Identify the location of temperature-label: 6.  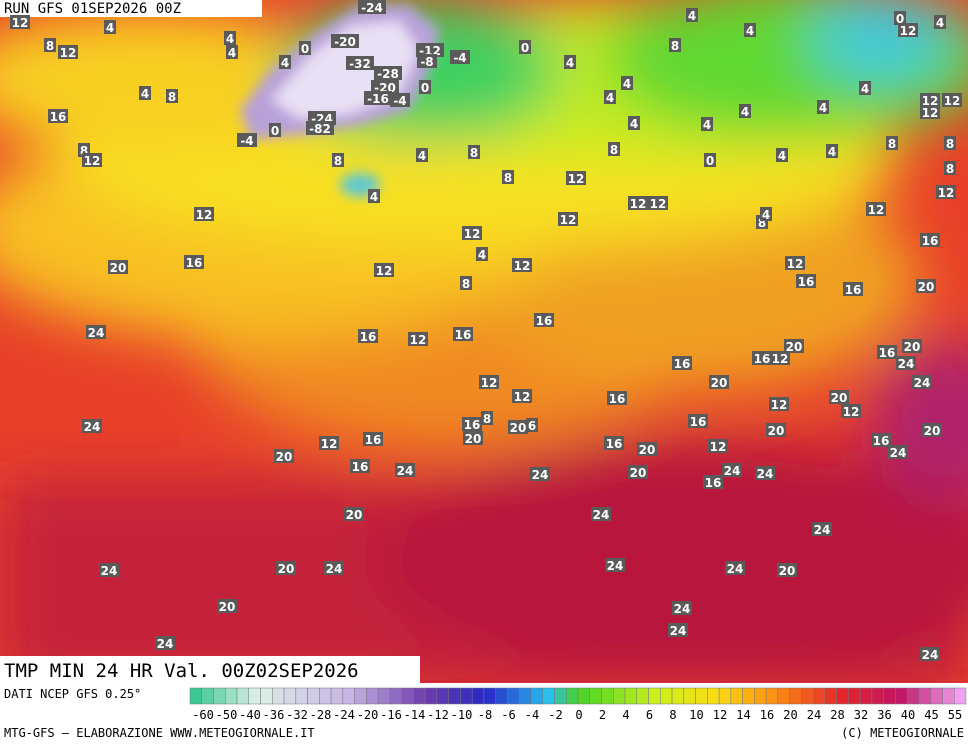
(532, 425).